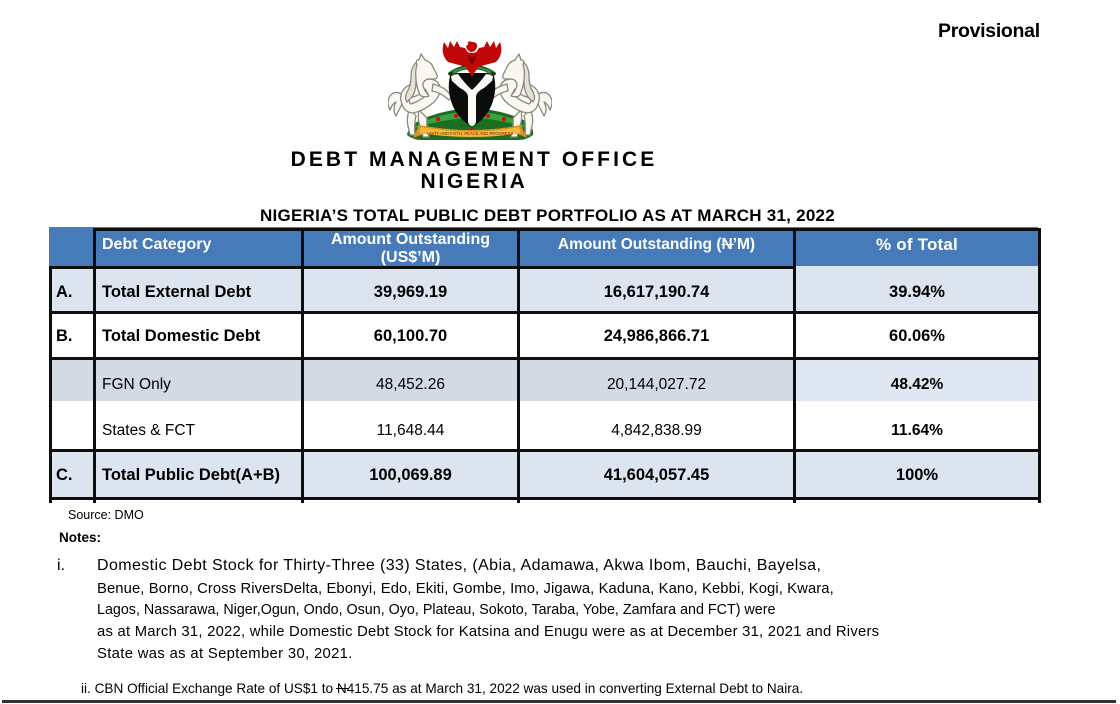 This screenshot has width=1120, height=704. Describe the element at coordinates (470, 133) in the screenshot. I see `svg-text:UNITY AND FAITH, PEACE AND PRO: UNITY AND FAITH, PEACE AND PROGRESS` at that location.